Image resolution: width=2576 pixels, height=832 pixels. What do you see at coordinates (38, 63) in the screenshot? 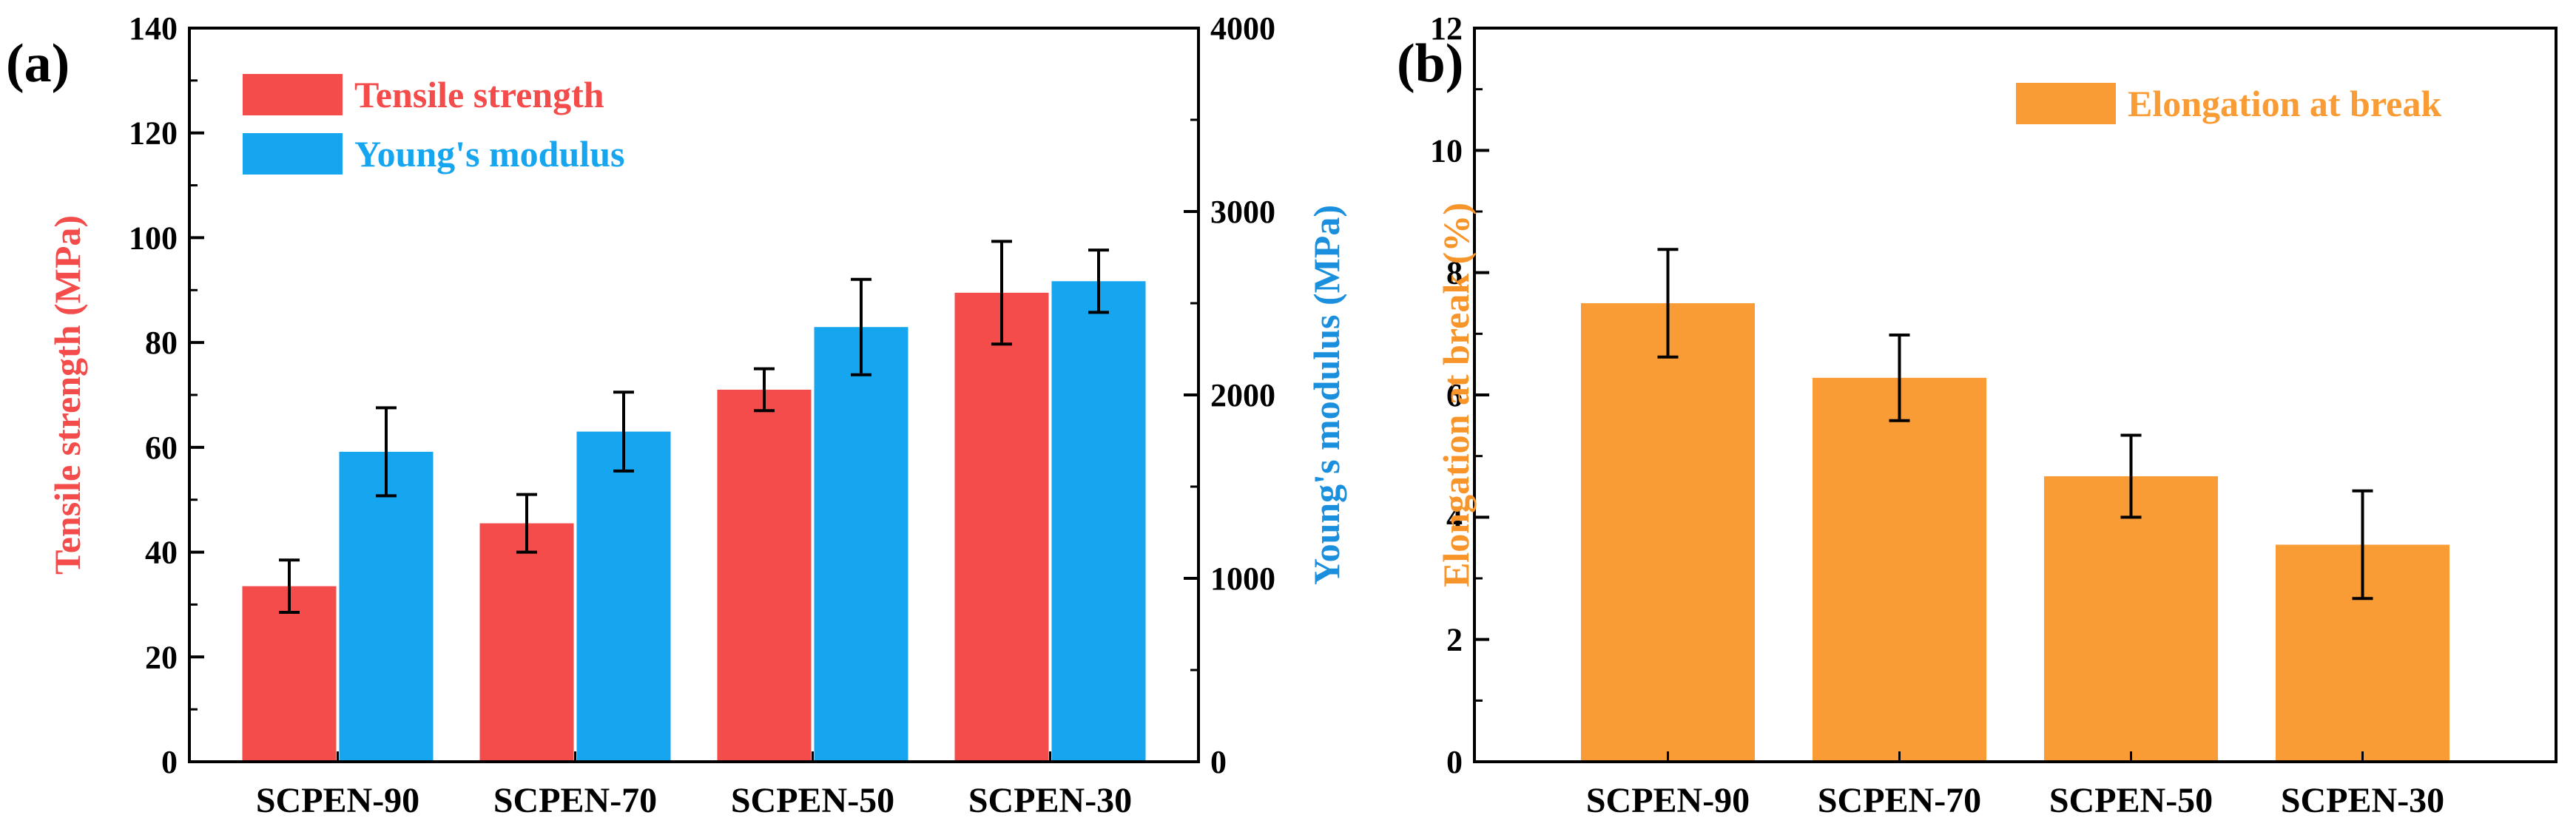
I see `panel-label: (a)` at bounding box center [38, 63].